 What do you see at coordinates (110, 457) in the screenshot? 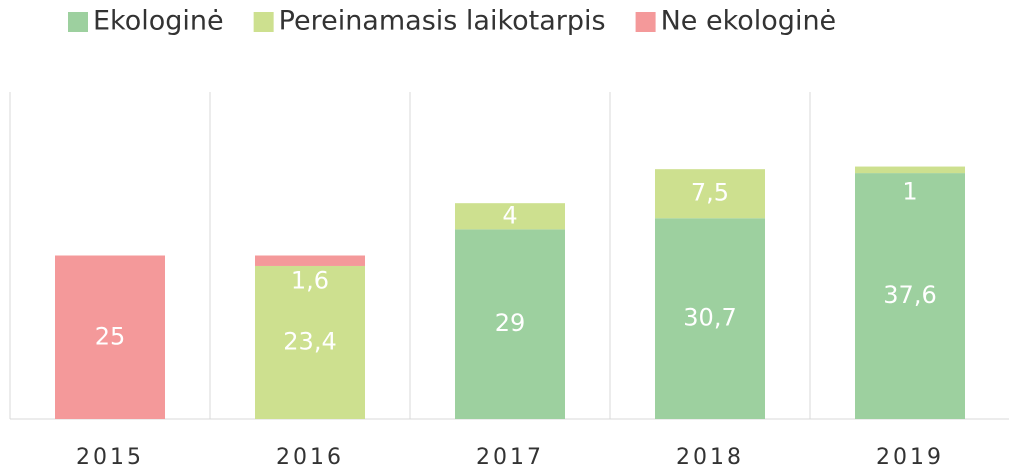
I see `x-tick-label: 2015` at bounding box center [110, 457].